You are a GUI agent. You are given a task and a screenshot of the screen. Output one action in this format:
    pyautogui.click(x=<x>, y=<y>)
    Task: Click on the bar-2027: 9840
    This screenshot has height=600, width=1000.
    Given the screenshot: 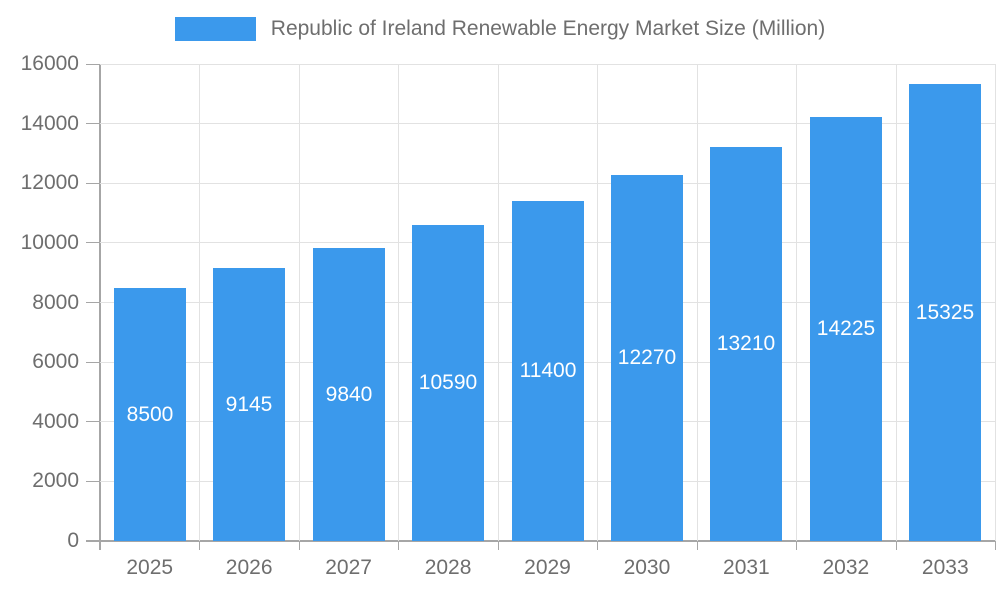 What is the action you would take?
    pyautogui.click(x=349, y=394)
    